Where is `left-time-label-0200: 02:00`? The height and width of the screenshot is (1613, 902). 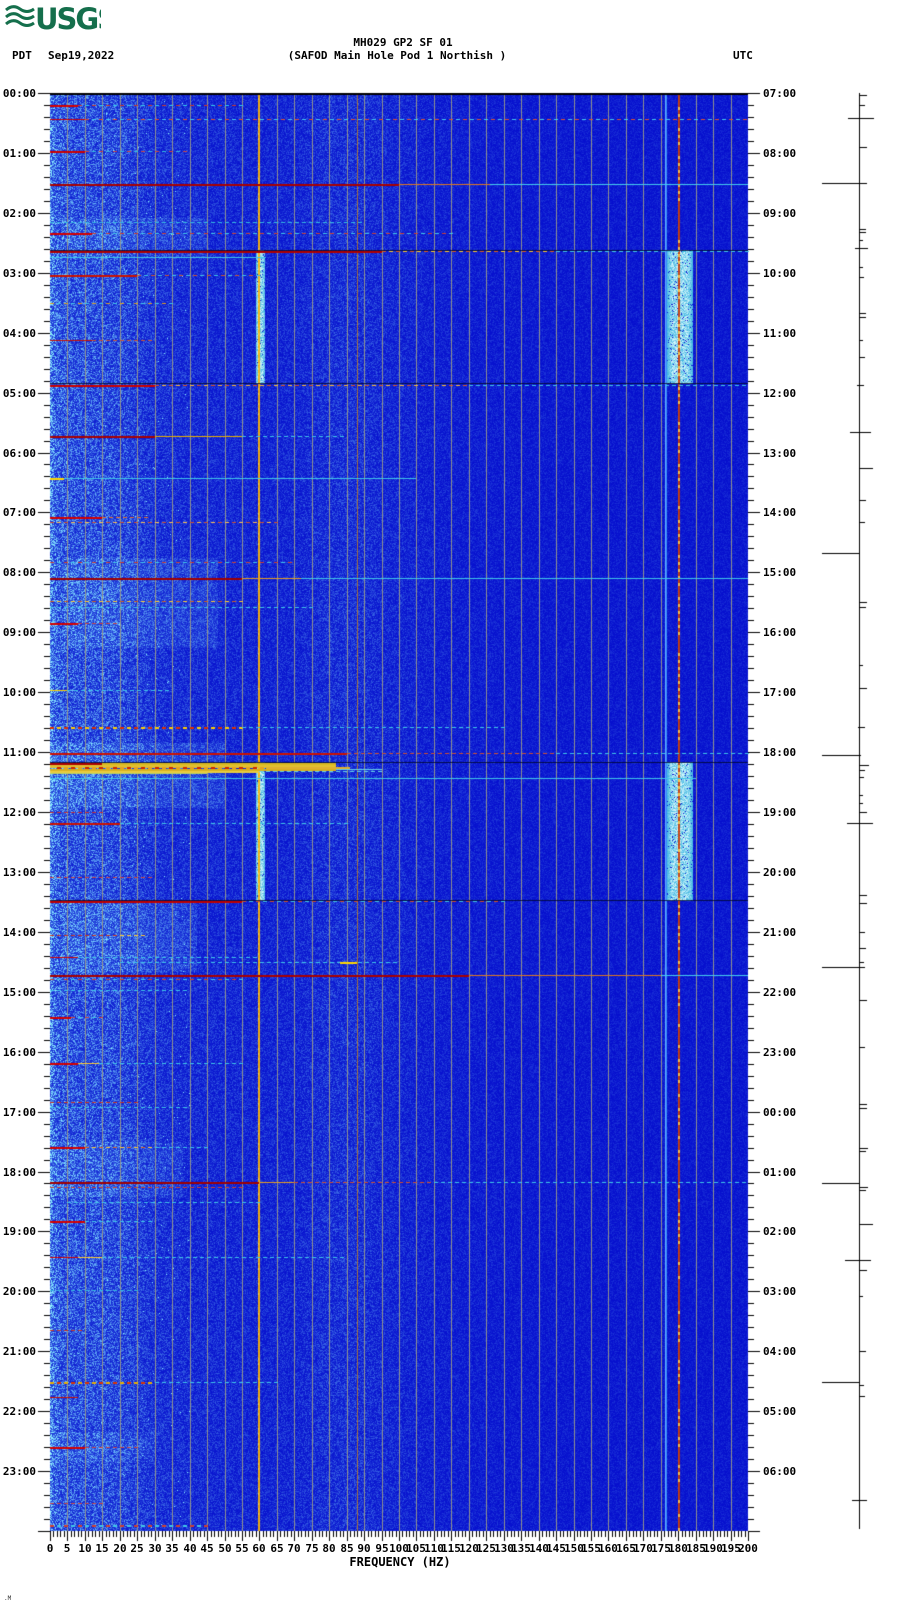
left-time-label-0200: 02:00 is located at coordinates (19, 213).